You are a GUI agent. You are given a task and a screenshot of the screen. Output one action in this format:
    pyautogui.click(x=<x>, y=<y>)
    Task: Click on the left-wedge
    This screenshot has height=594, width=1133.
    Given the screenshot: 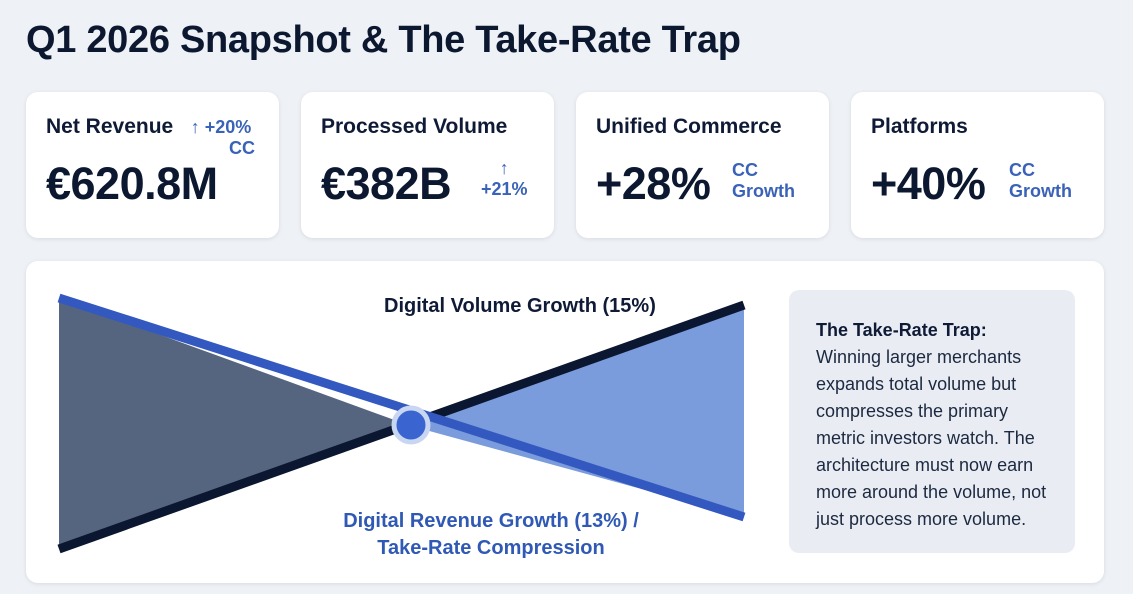 What is the action you would take?
    pyautogui.click(x=235, y=423)
    